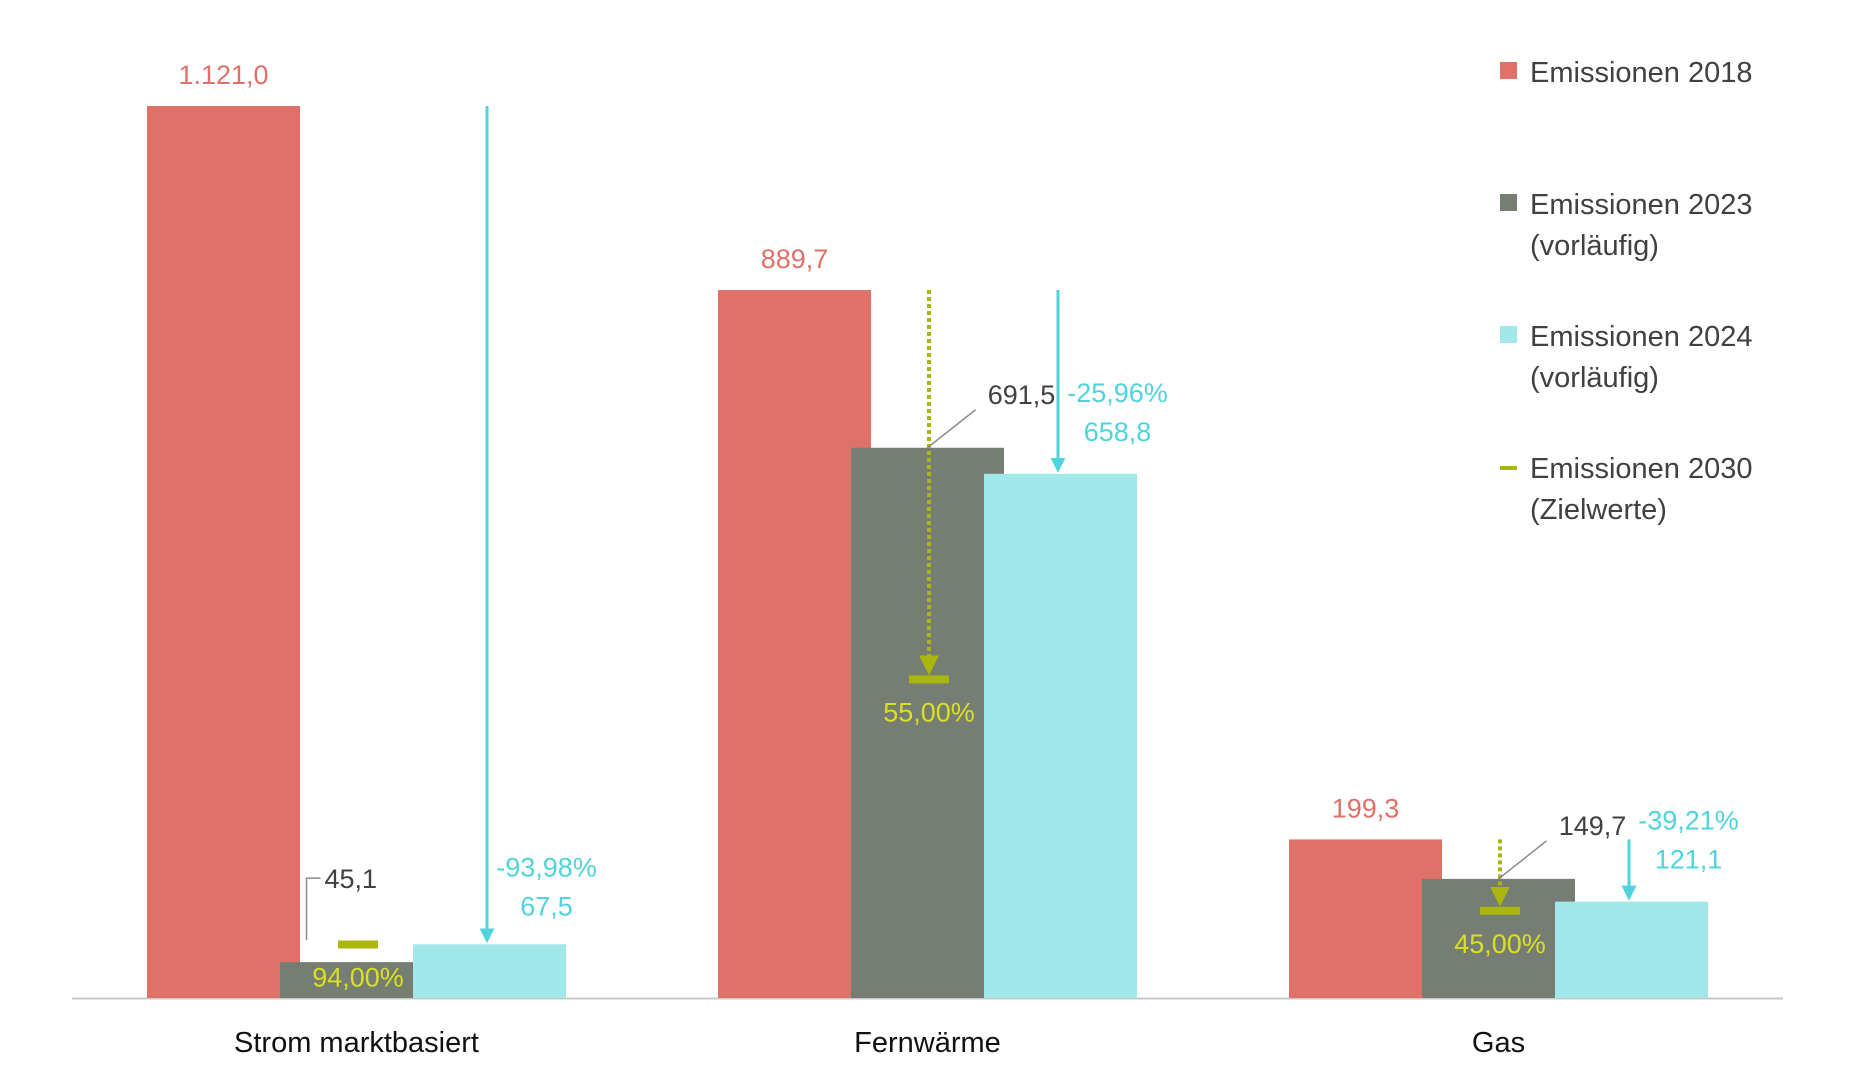 This screenshot has width=1856, height=1080. What do you see at coordinates (1118, 432) in the screenshot?
I see `value-label-2024-1: 658,8` at bounding box center [1118, 432].